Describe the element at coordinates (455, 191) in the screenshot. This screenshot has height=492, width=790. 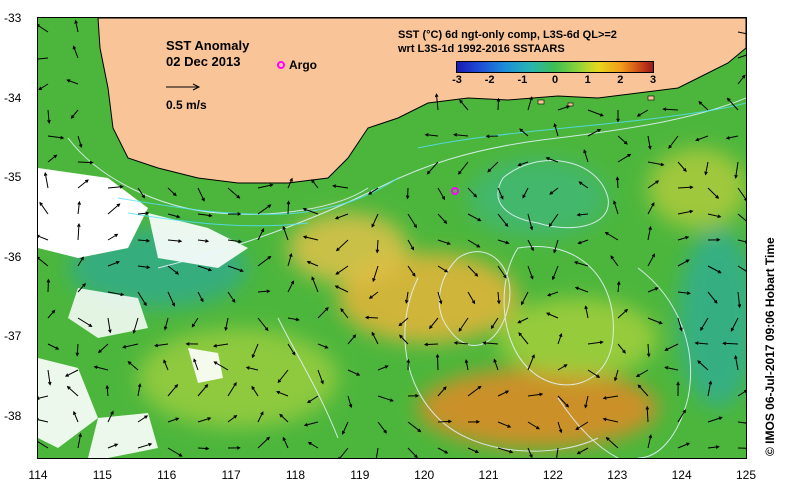
I see `argo-float-marker` at that location.